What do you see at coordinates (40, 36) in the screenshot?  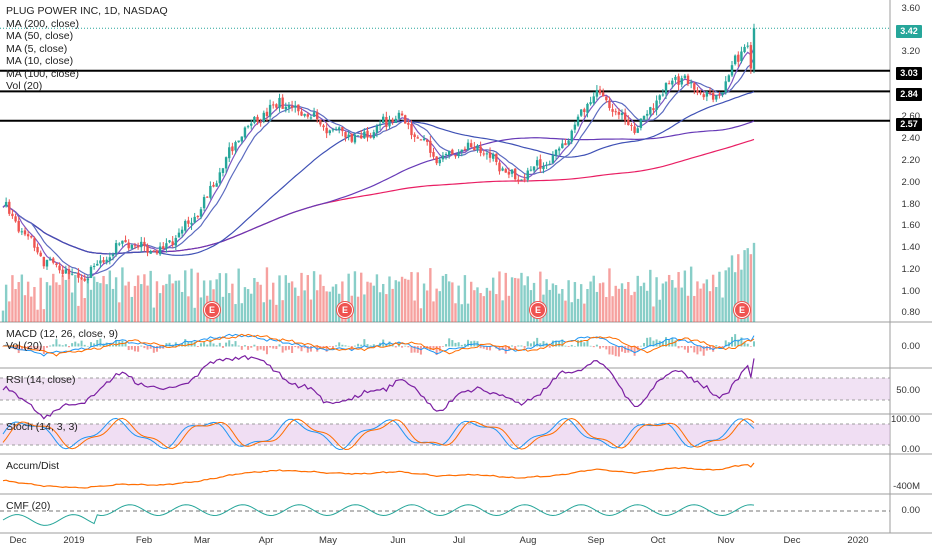 I see `legend-ma50: MA (50, close)` at bounding box center [40, 36].